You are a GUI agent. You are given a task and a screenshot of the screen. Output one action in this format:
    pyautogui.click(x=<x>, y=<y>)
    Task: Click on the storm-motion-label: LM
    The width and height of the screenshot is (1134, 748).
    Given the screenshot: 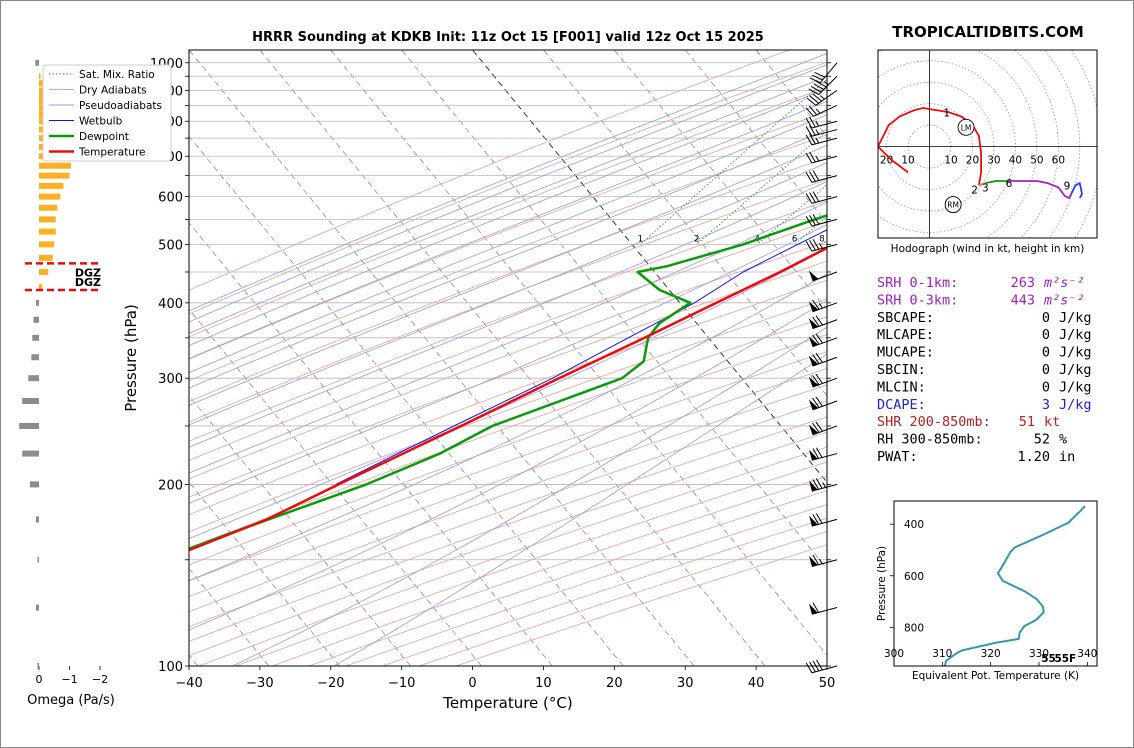 What is the action you would take?
    pyautogui.click(x=966, y=127)
    